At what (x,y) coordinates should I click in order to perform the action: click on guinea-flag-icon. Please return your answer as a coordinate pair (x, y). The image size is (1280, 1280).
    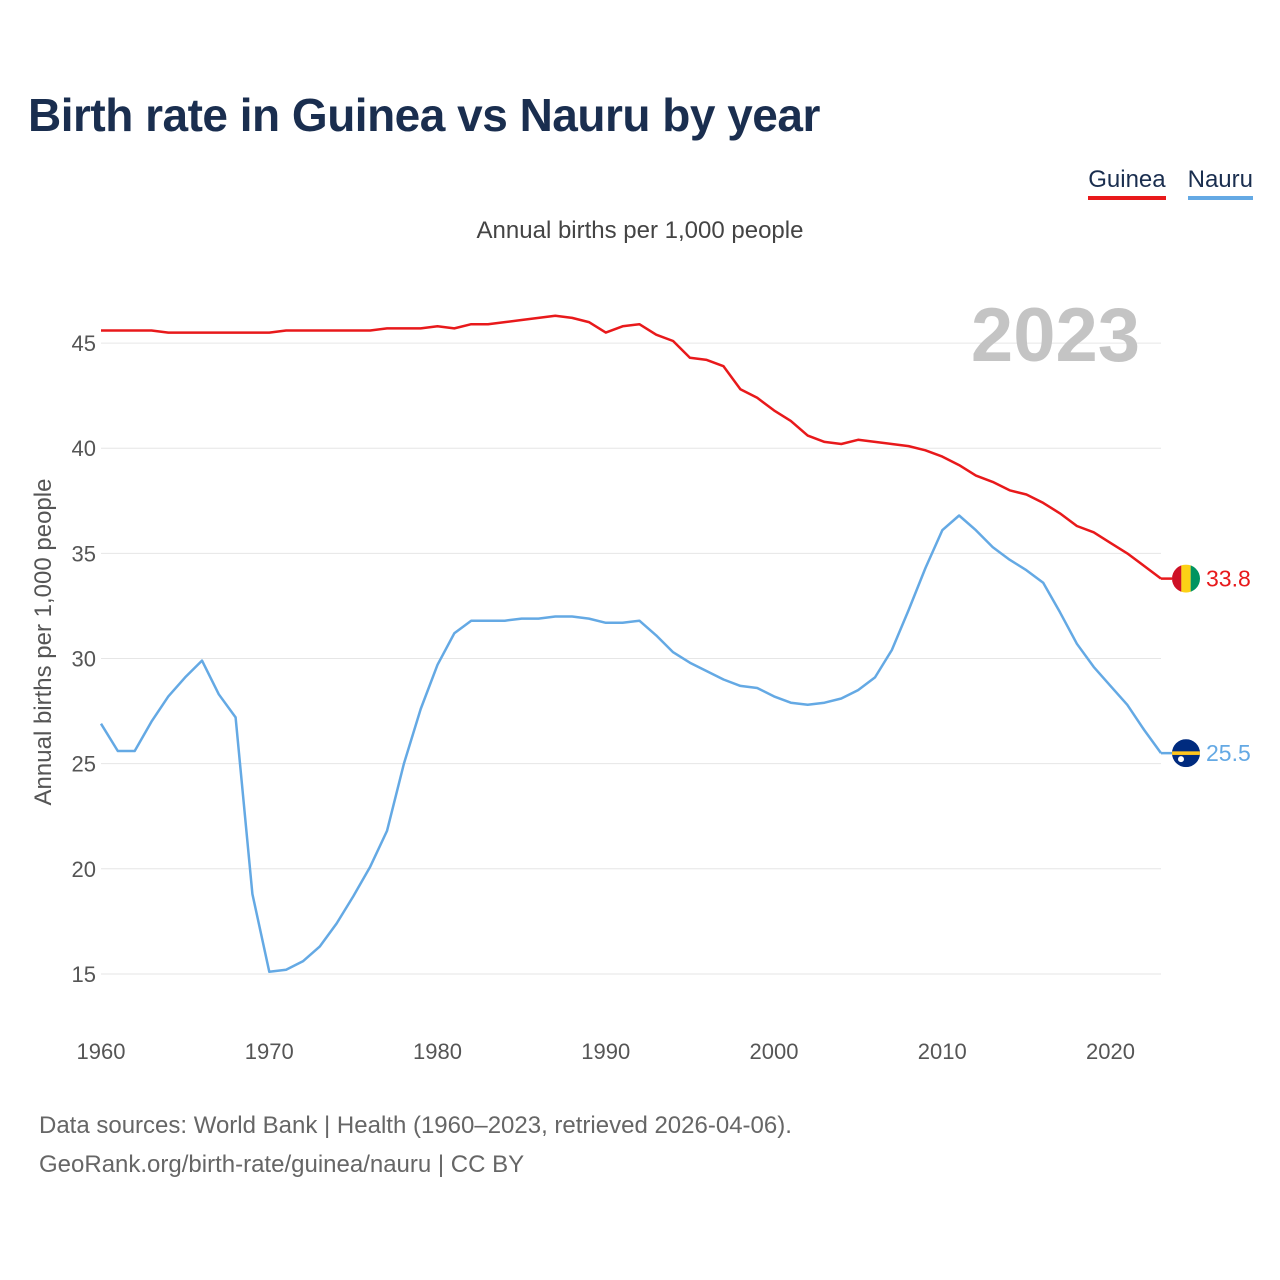
    Looking at the image, I should click on (1186, 578).